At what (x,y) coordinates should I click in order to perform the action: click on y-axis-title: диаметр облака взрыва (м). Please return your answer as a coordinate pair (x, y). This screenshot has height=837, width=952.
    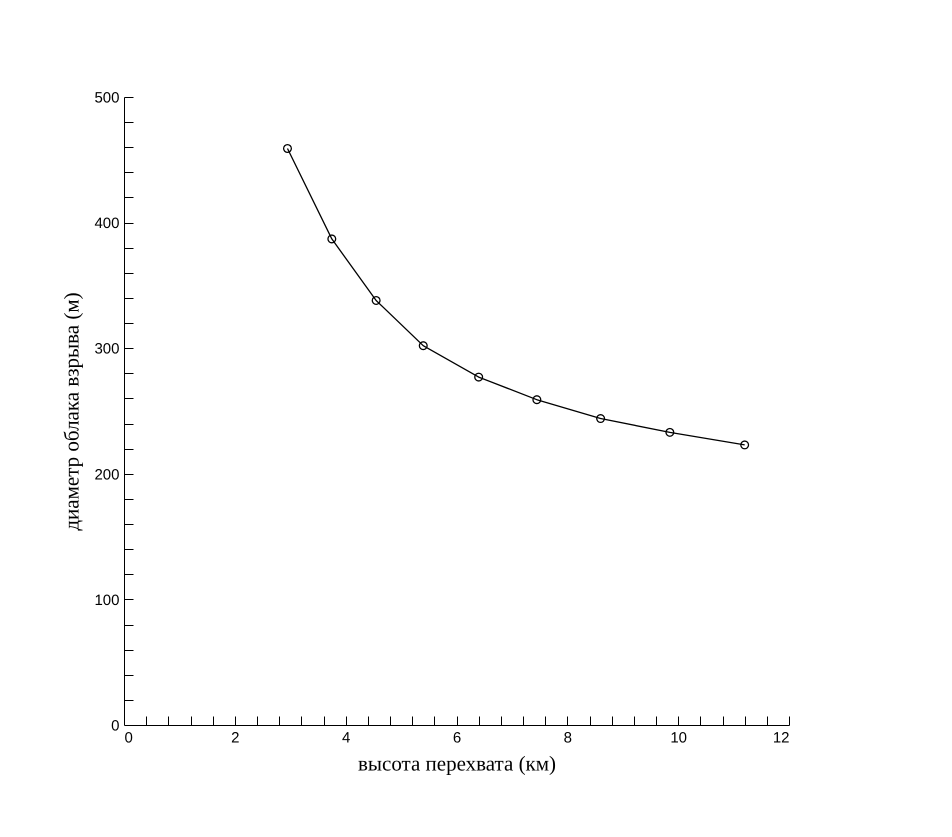
    Looking at the image, I should click on (71, 411).